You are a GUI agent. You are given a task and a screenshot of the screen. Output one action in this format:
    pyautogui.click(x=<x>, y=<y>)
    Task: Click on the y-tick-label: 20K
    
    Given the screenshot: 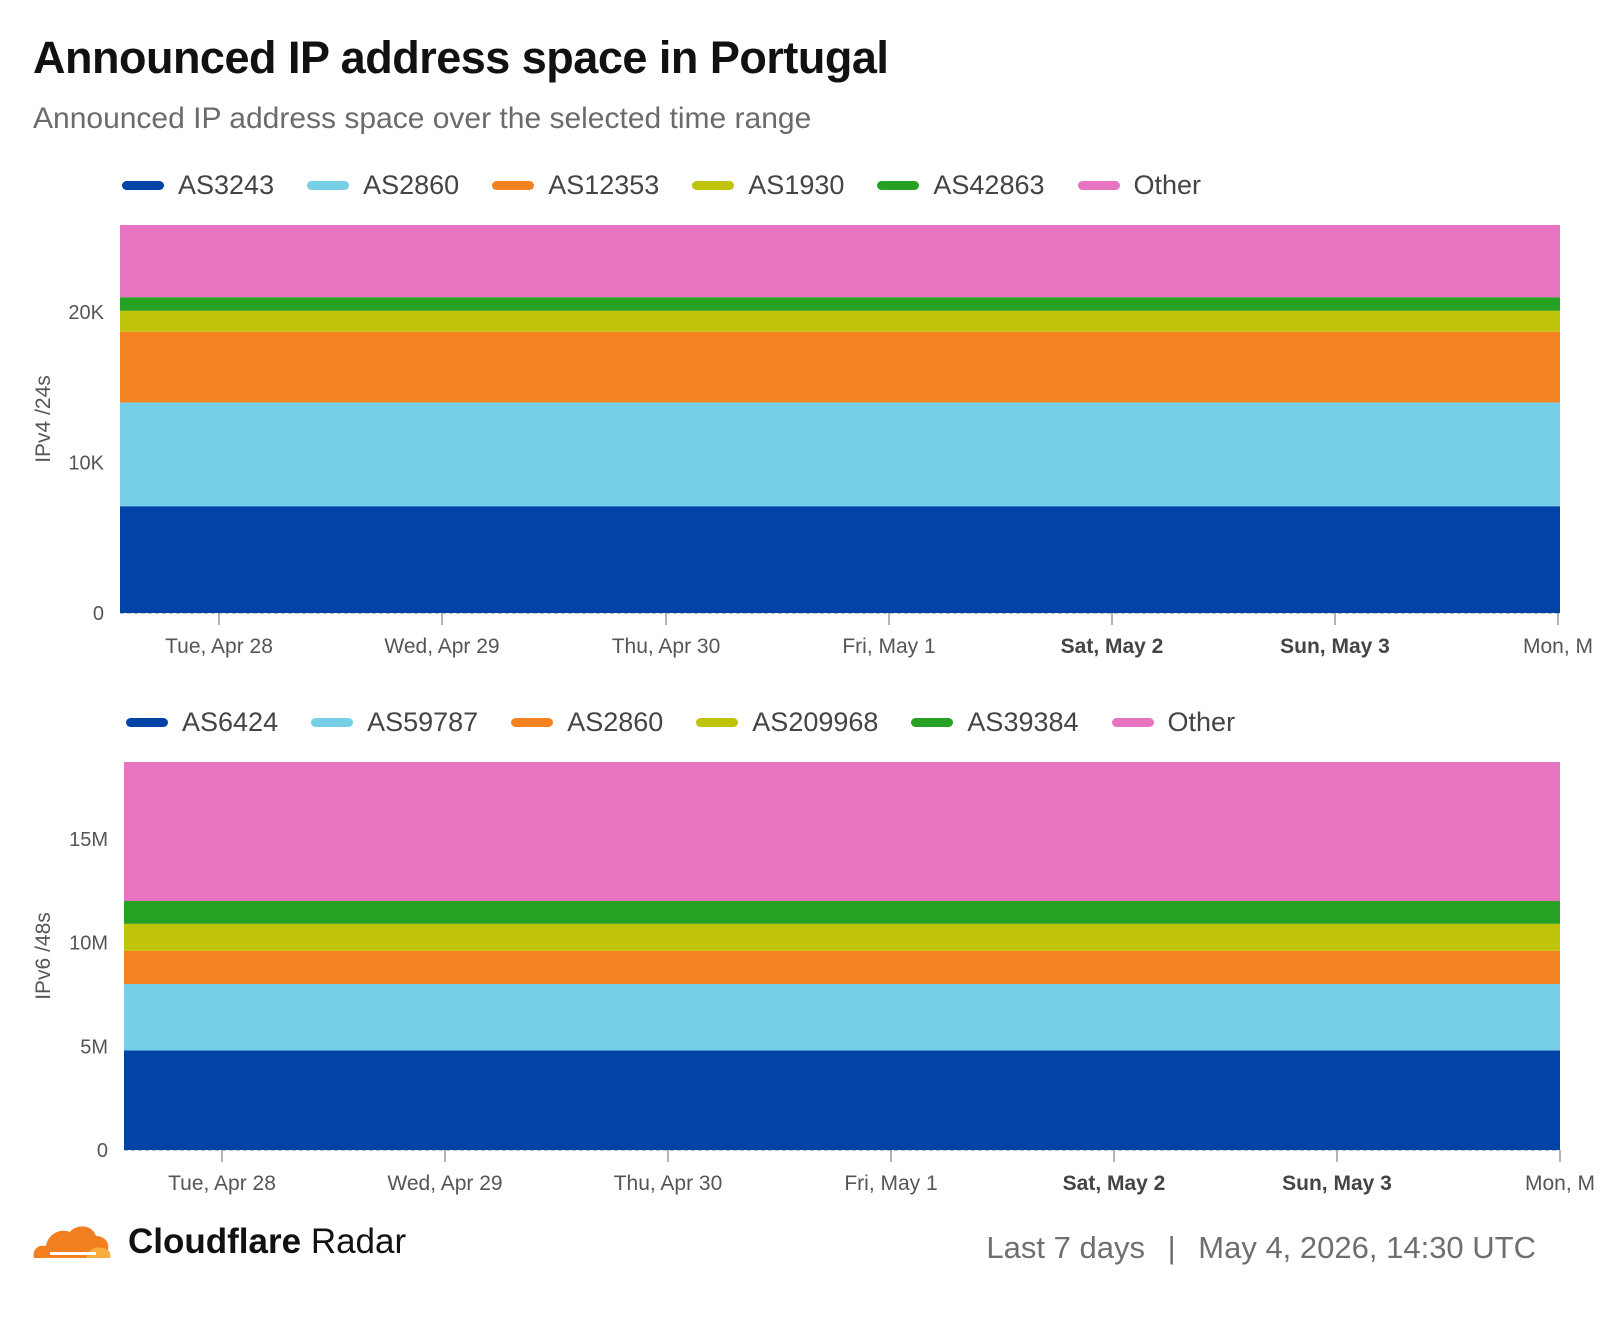 What is the action you would take?
    pyautogui.click(x=86, y=313)
    